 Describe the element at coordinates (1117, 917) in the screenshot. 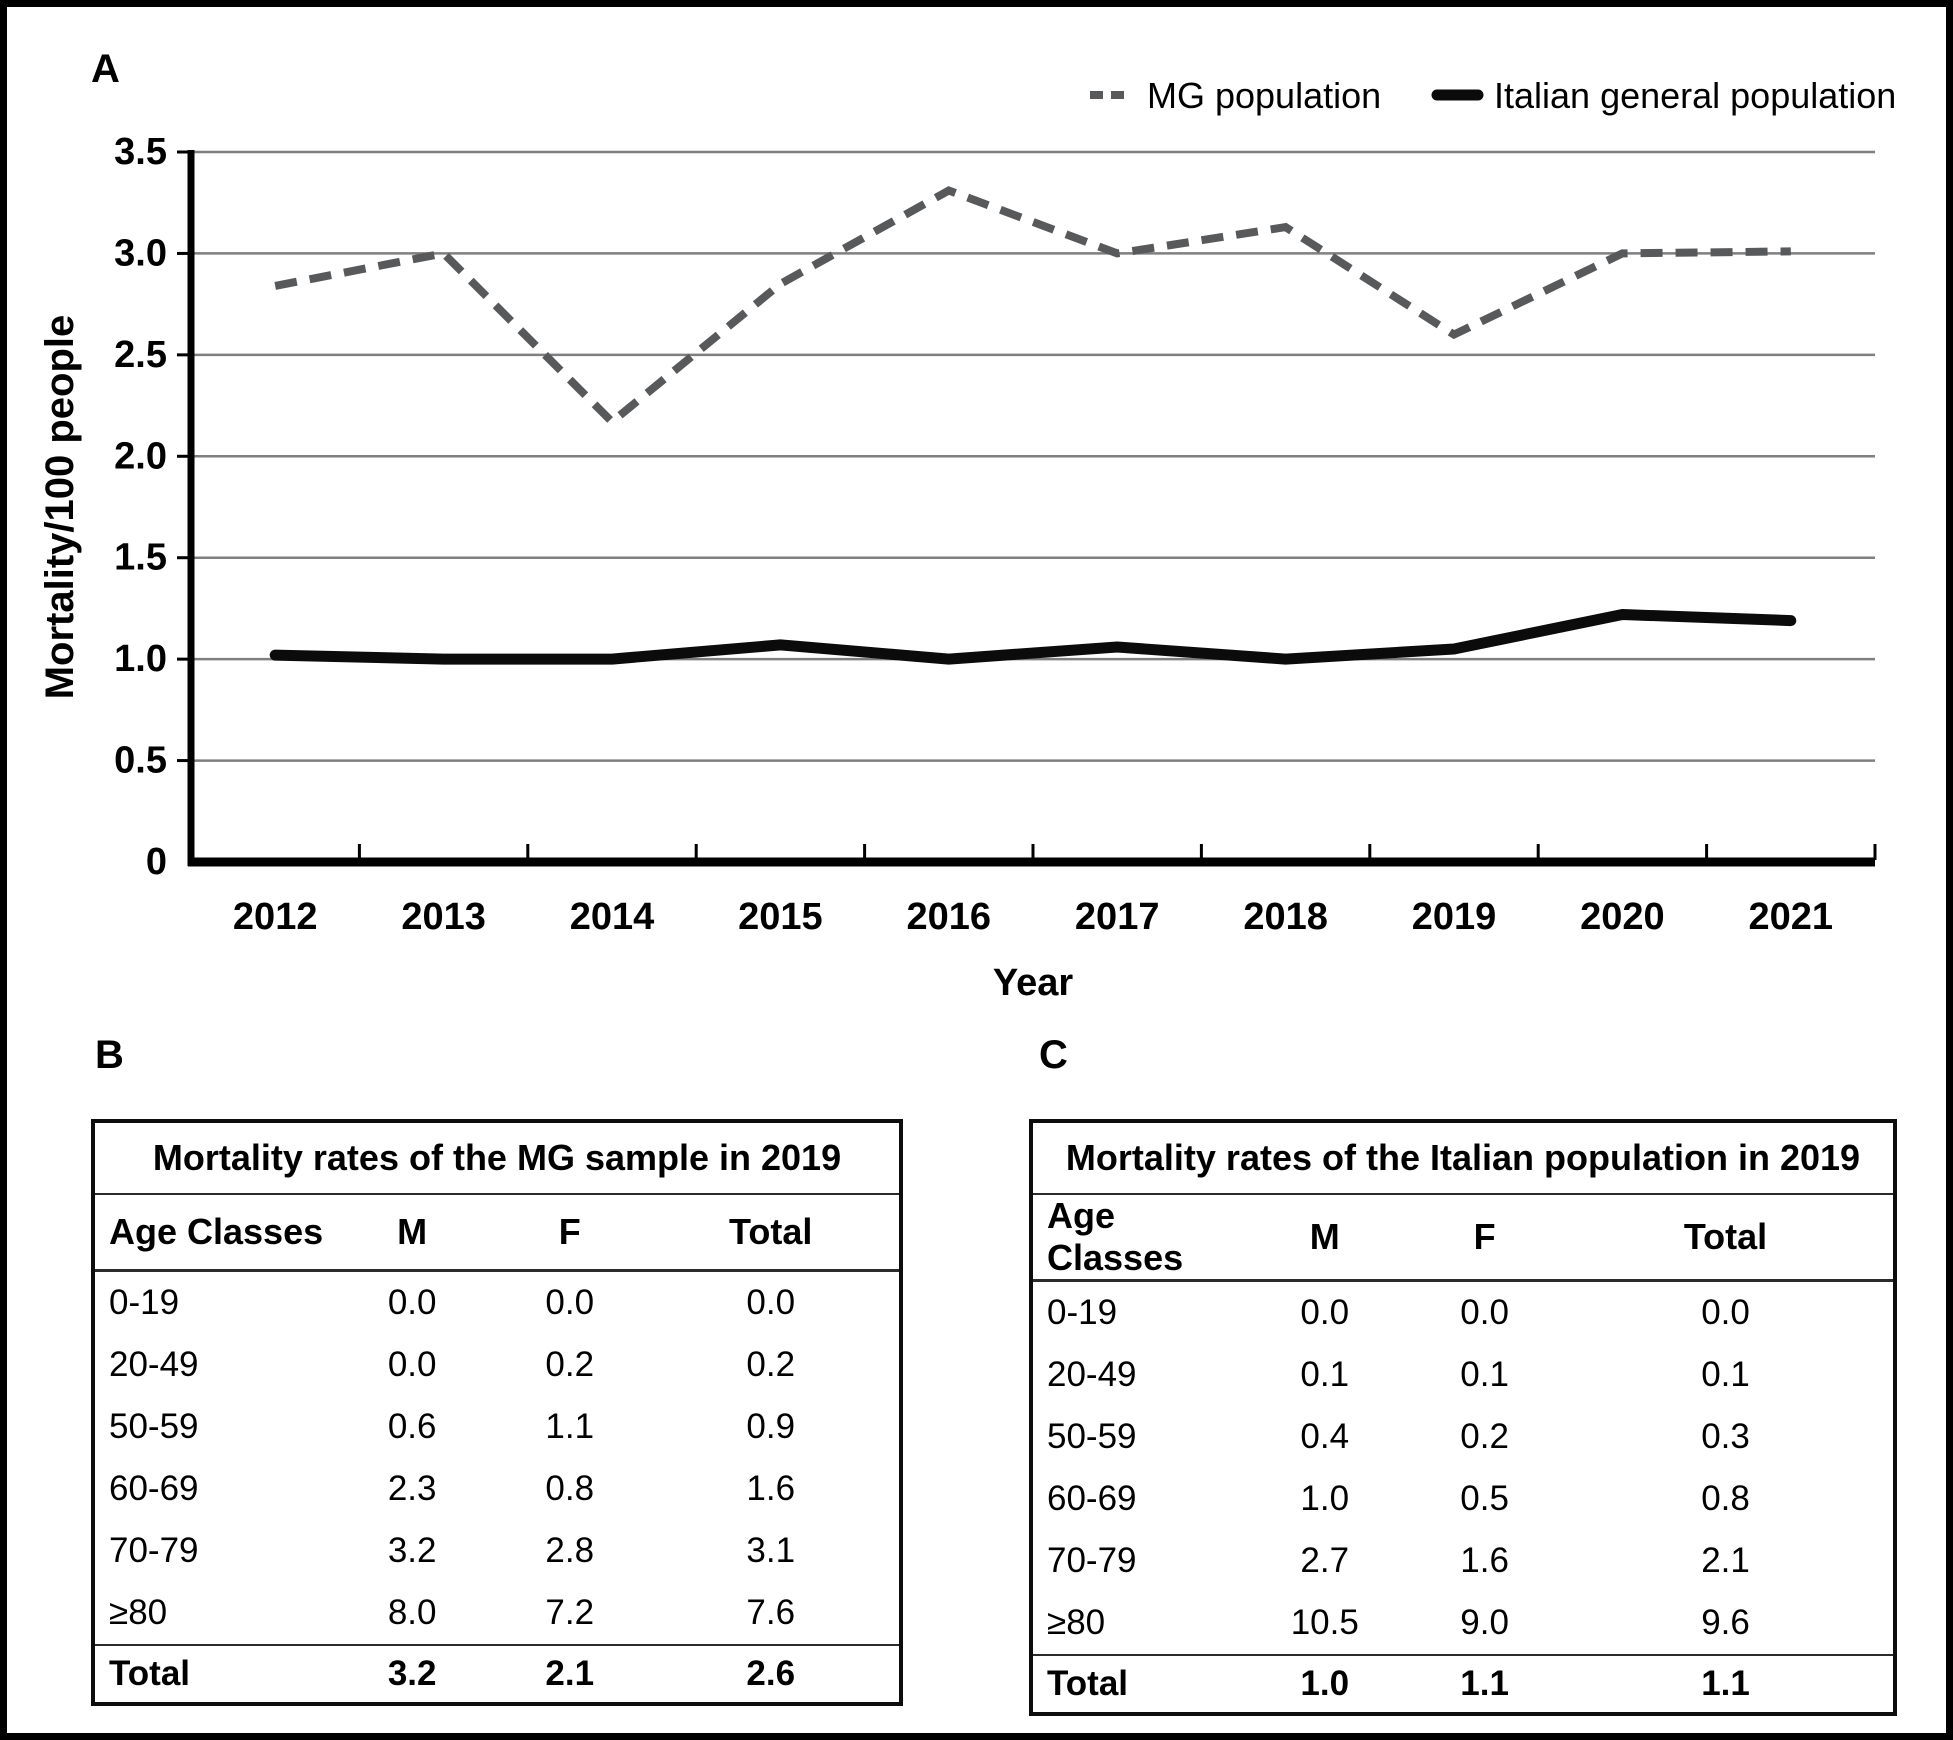

I see `x-axis-tick-label: 2017` at that location.